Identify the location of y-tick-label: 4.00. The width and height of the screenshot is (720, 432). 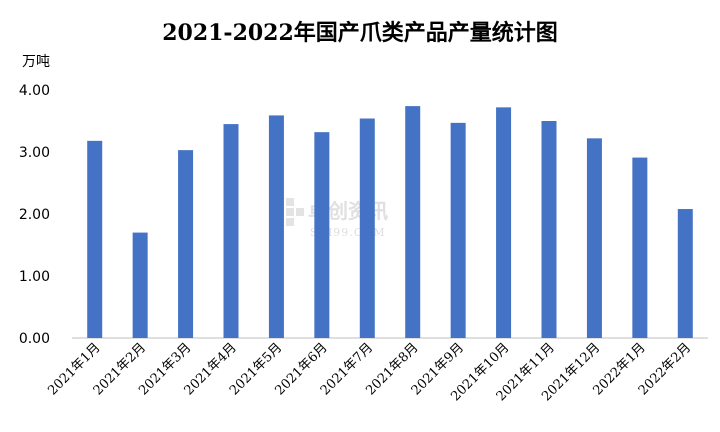
(34, 91).